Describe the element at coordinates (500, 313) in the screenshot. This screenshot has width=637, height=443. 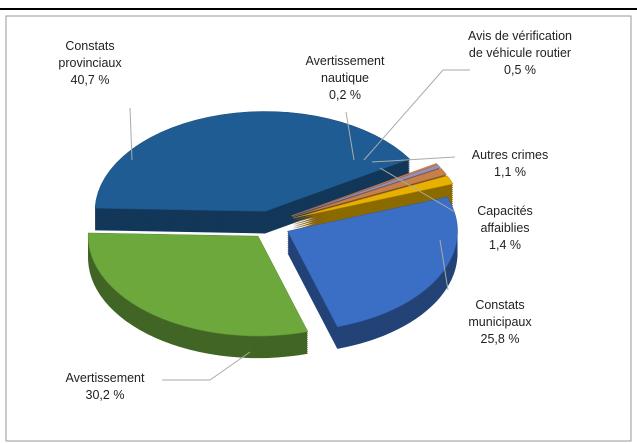
I see `label-name: Constats municipaux` at that location.